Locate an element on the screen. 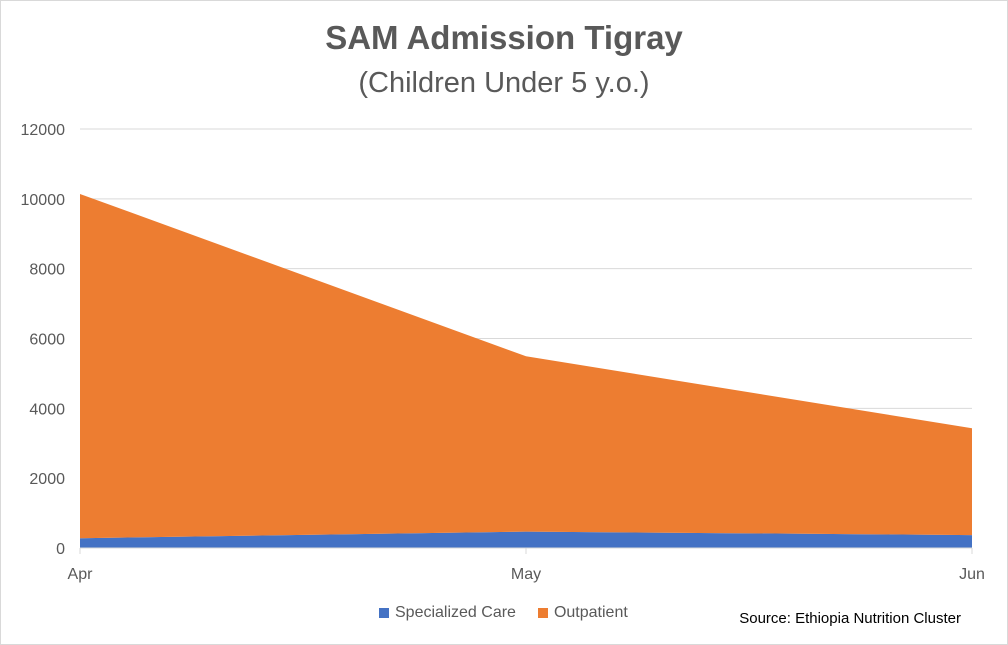 Image resolution: width=1008 pixels, height=645 pixels. y-tick-label: 4000 is located at coordinates (47, 409).